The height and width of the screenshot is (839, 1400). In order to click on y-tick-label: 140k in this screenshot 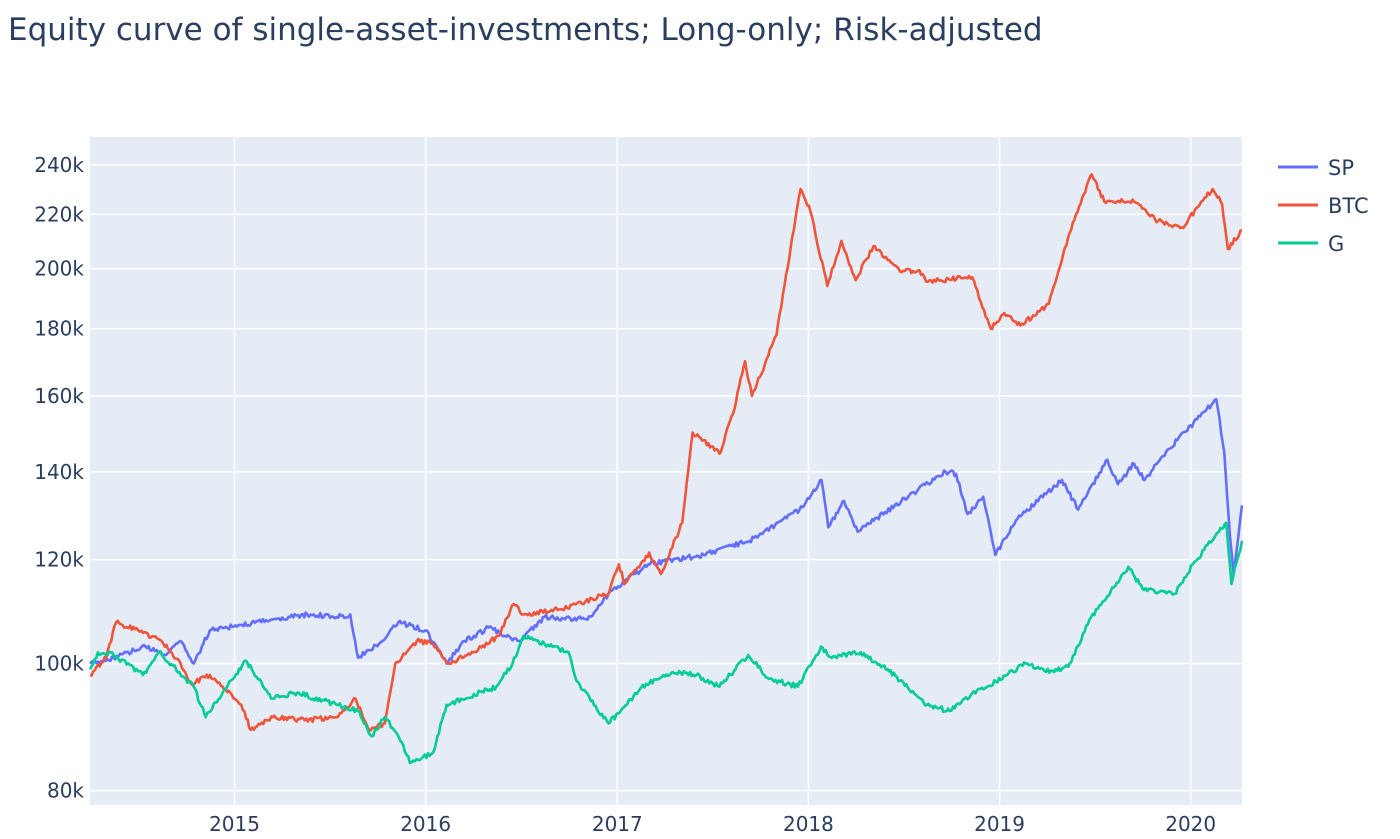, I will do `click(59, 472)`.